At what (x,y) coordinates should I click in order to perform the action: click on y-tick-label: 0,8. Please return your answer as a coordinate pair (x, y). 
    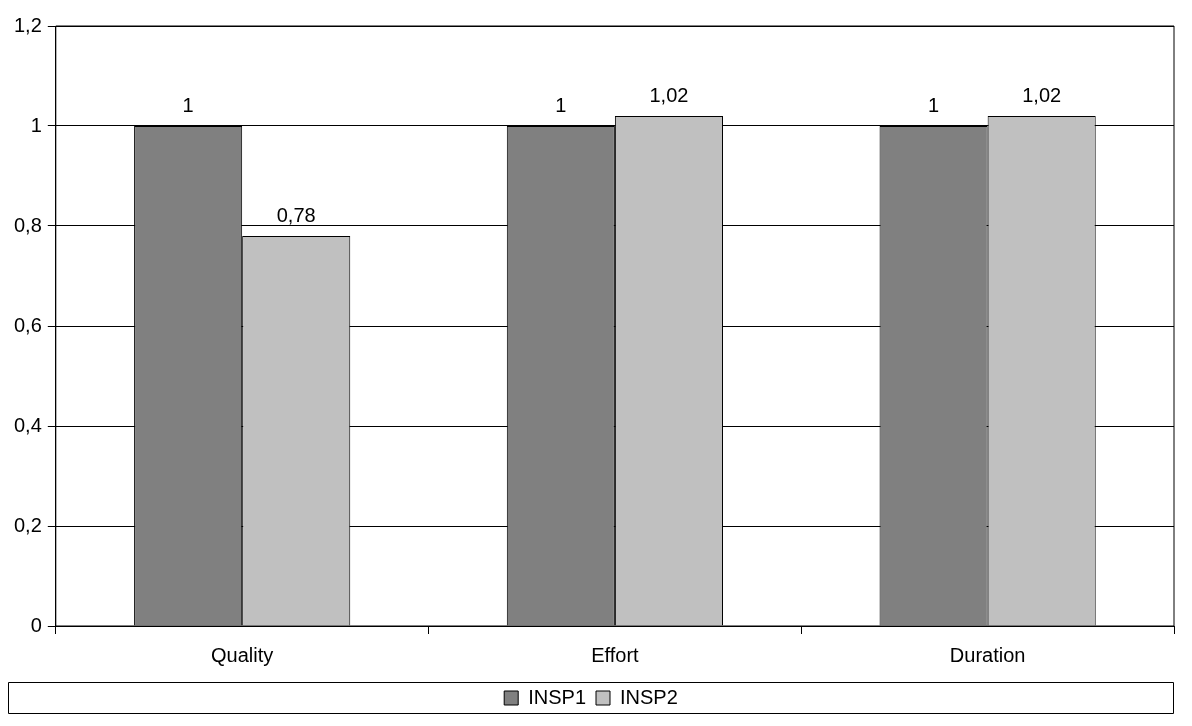
    Looking at the image, I should click on (27, 224).